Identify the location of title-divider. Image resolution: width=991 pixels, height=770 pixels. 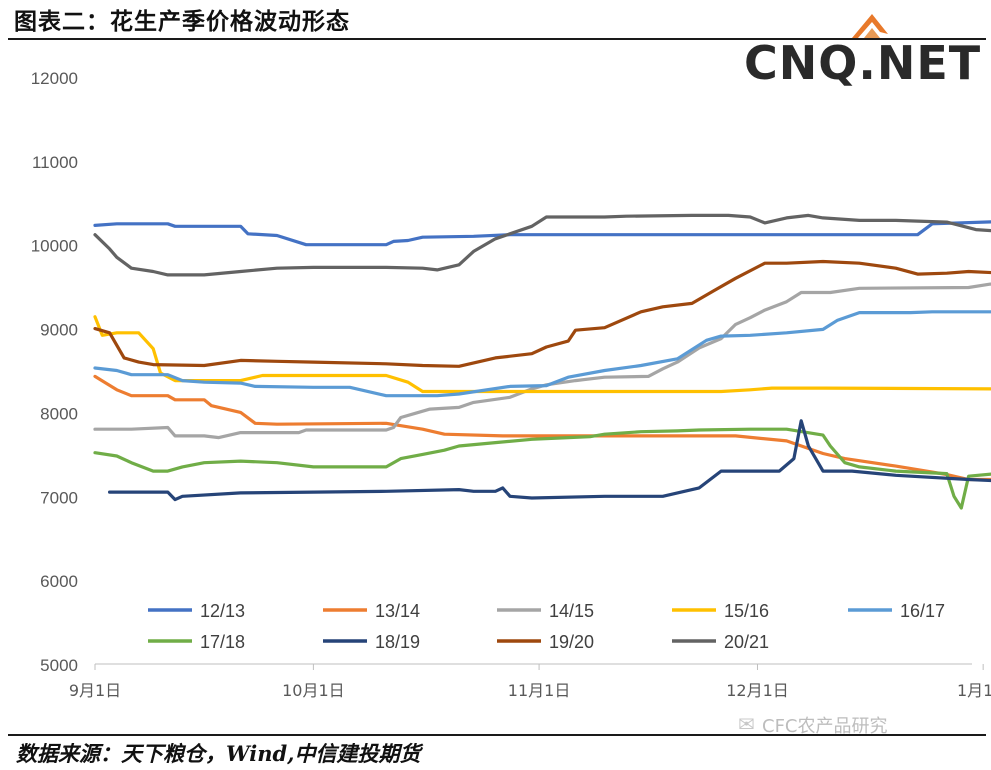
(497, 39).